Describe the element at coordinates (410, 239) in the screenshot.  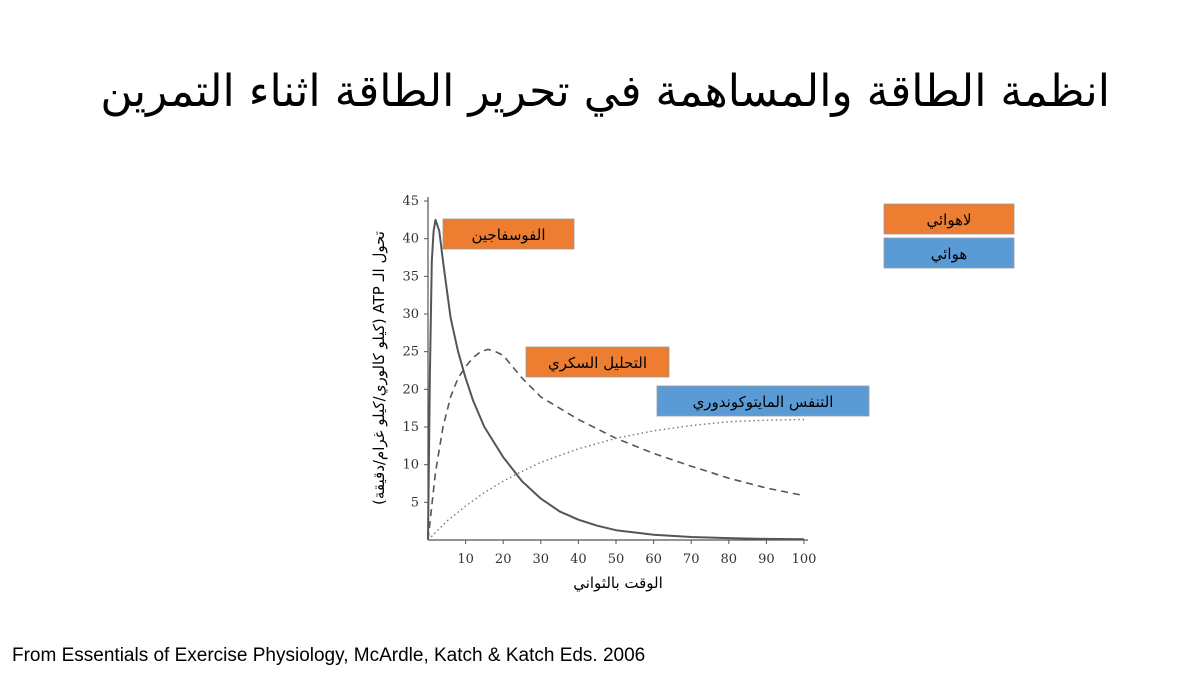
I see `y-tick-label: 40` at that location.